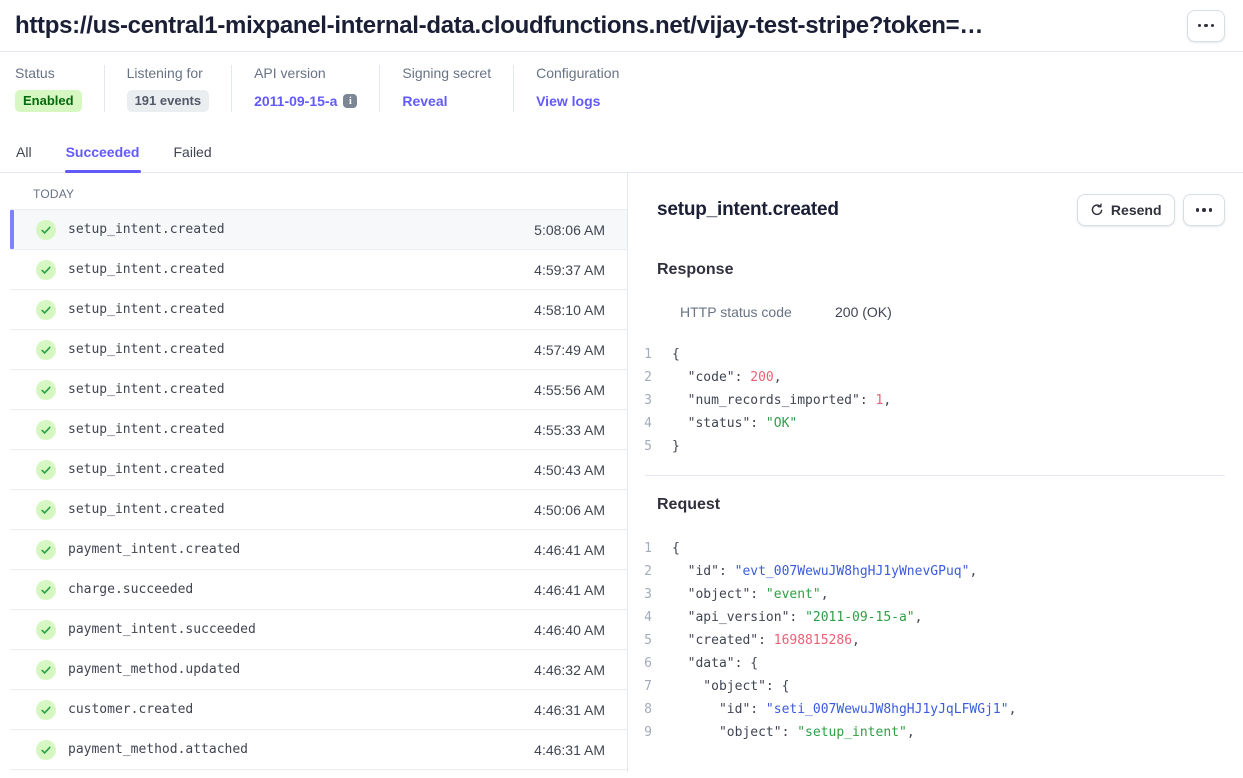 The height and width of the screenshot is (778, 1243). What do you see at coordinates (35, 73) in the screenshot?
I see `meta-label: Status` at bounding box center [35, 73].